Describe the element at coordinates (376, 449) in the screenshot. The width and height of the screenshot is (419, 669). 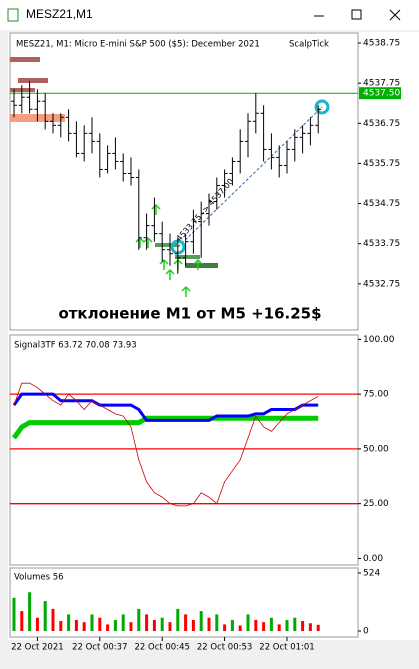
I see `y-tick-label: 50.00` at that location.